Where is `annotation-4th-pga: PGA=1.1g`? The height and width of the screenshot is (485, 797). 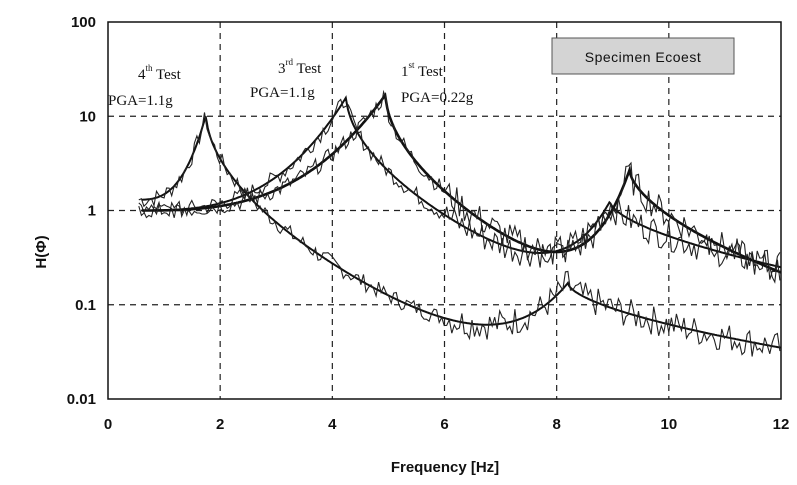
annotation-4th-pga: PGA=1.1g is located at coordinates (140, 101).